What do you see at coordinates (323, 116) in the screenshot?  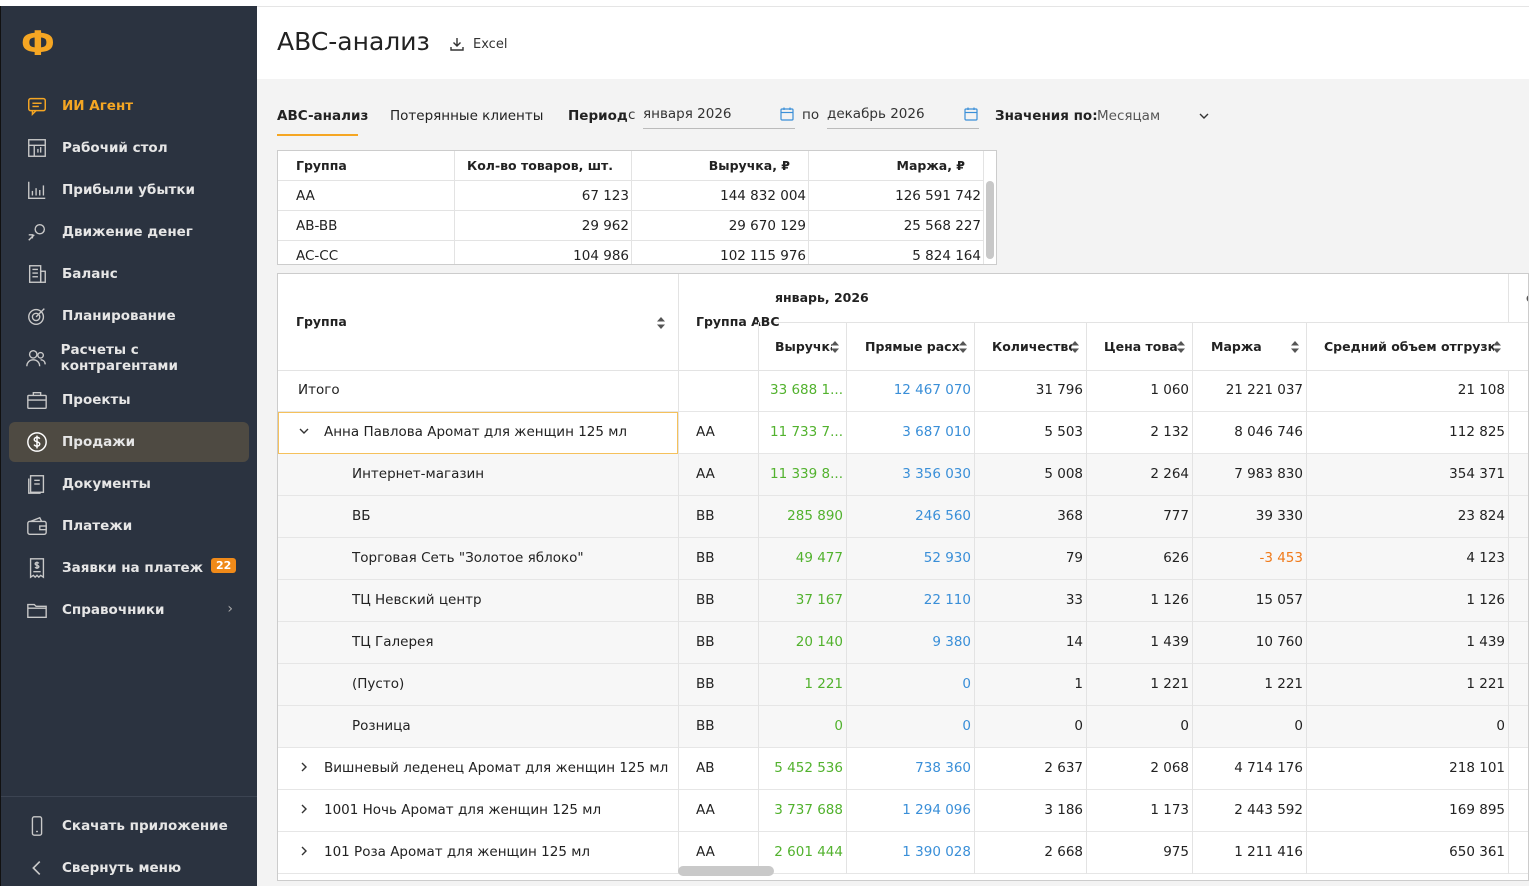 I see `tab-abc-analysis: ABC-анализ` at bounding box center [323, 116].